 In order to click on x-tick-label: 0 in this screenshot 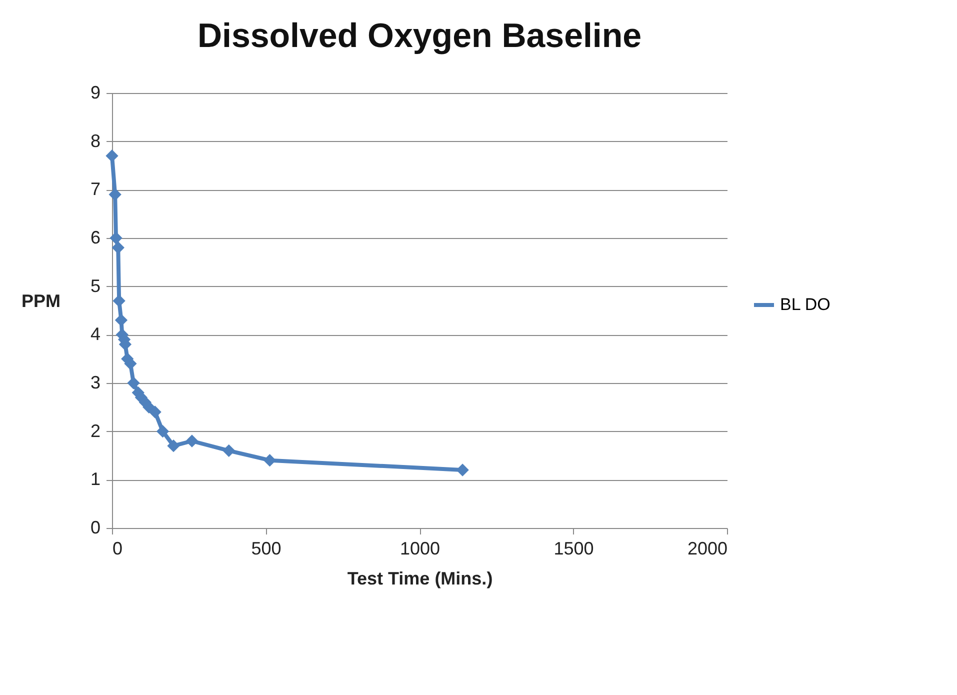, I will do `click(117, 548)`.